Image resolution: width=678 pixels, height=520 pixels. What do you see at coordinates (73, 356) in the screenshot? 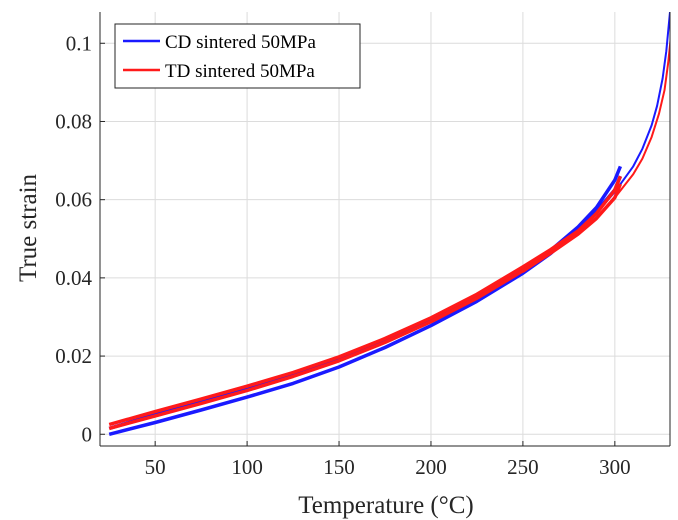
I see `y-tick-label: 0.02` at bounding box center [73, 356].